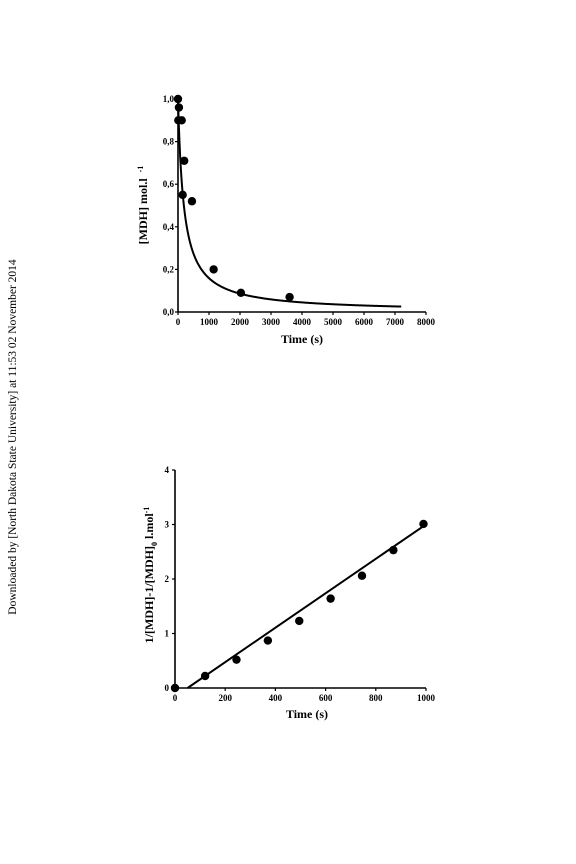 This screenshot has height=864, width=576. I want to click on y-tick-label: 4, so click(167, 470).